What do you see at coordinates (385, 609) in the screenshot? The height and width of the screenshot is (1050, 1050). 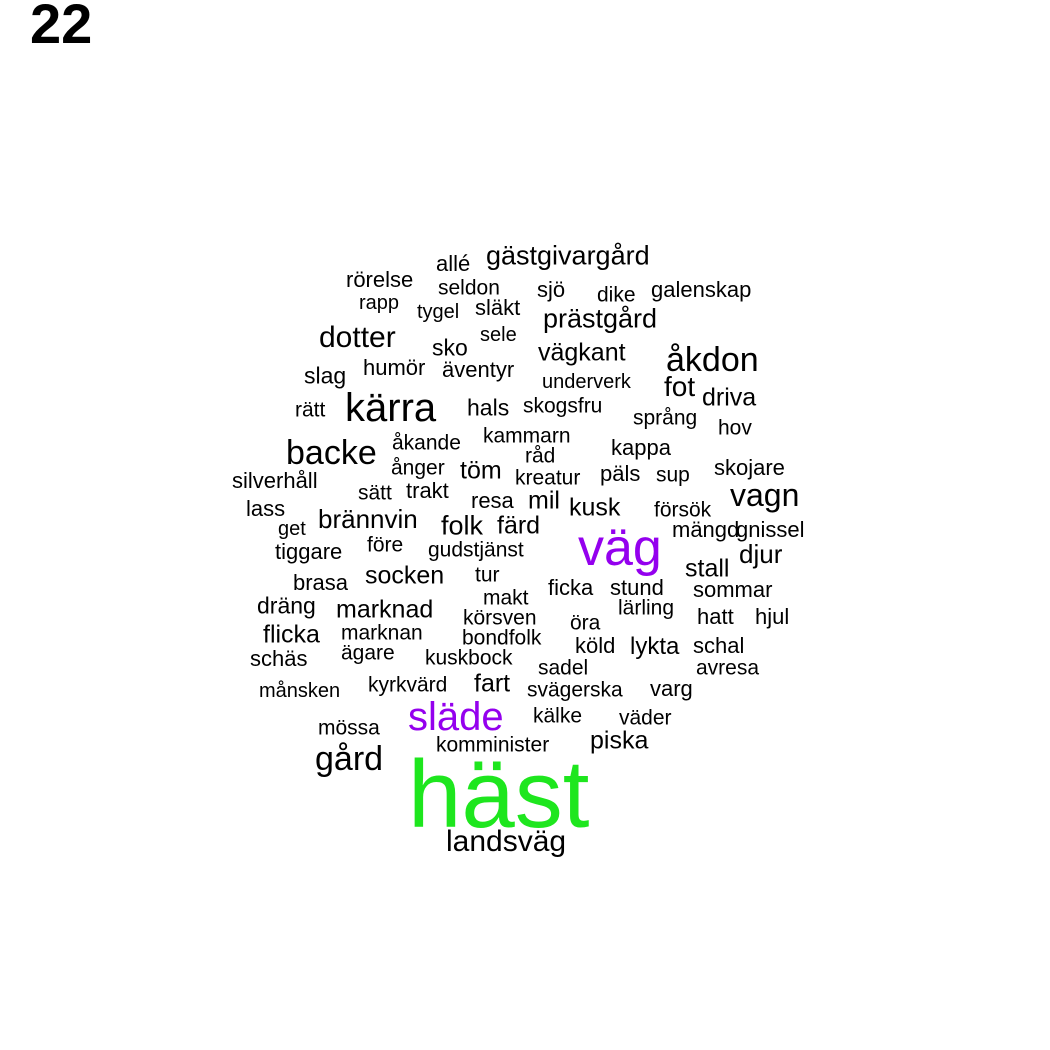 I see `cloud-word: marknad` at bounding box center [385, 609].